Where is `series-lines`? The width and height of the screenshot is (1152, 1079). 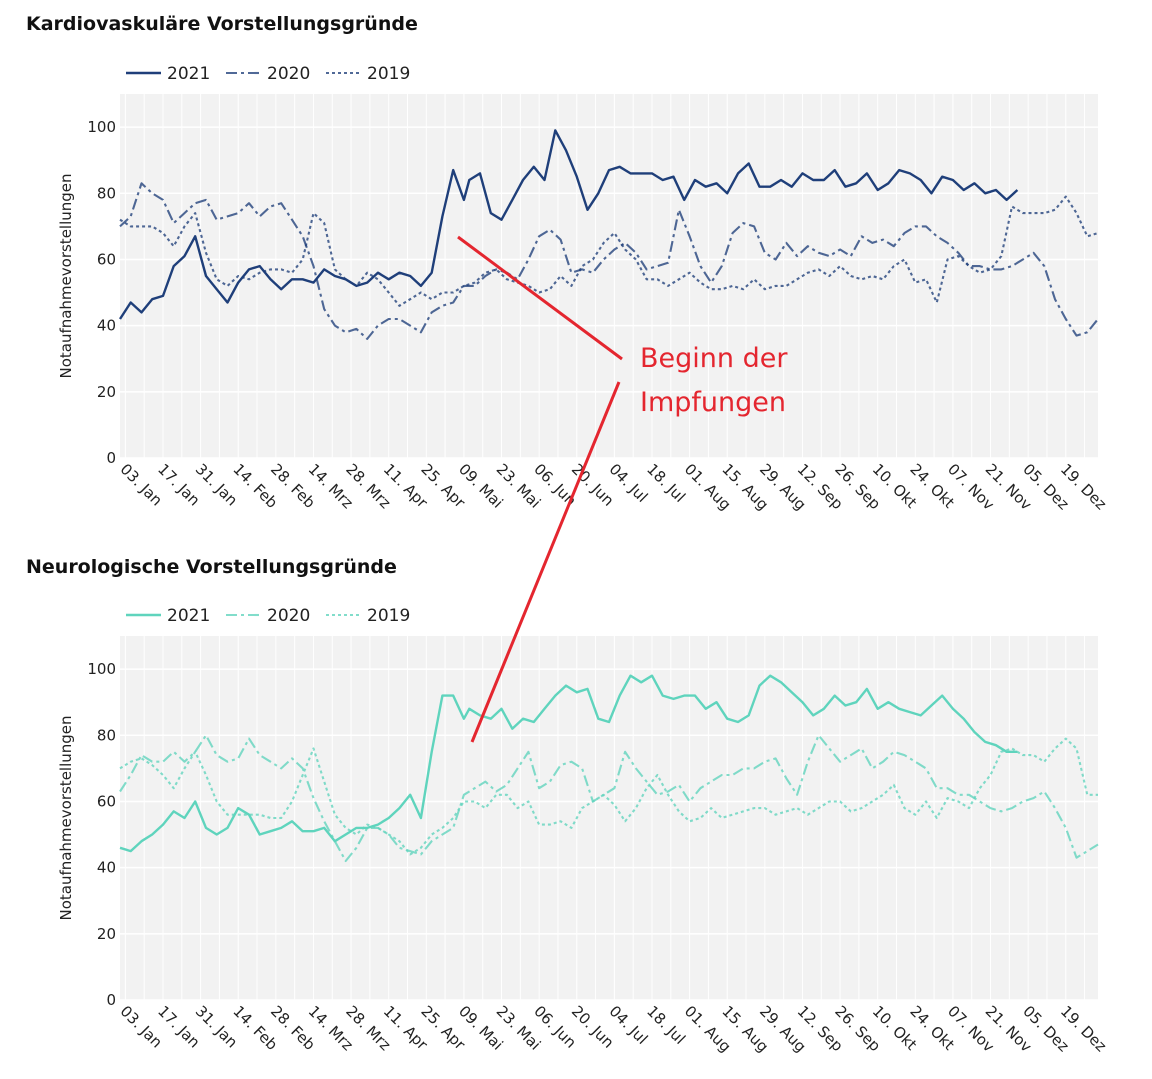
series-lines is located at coordinates (609, 768).